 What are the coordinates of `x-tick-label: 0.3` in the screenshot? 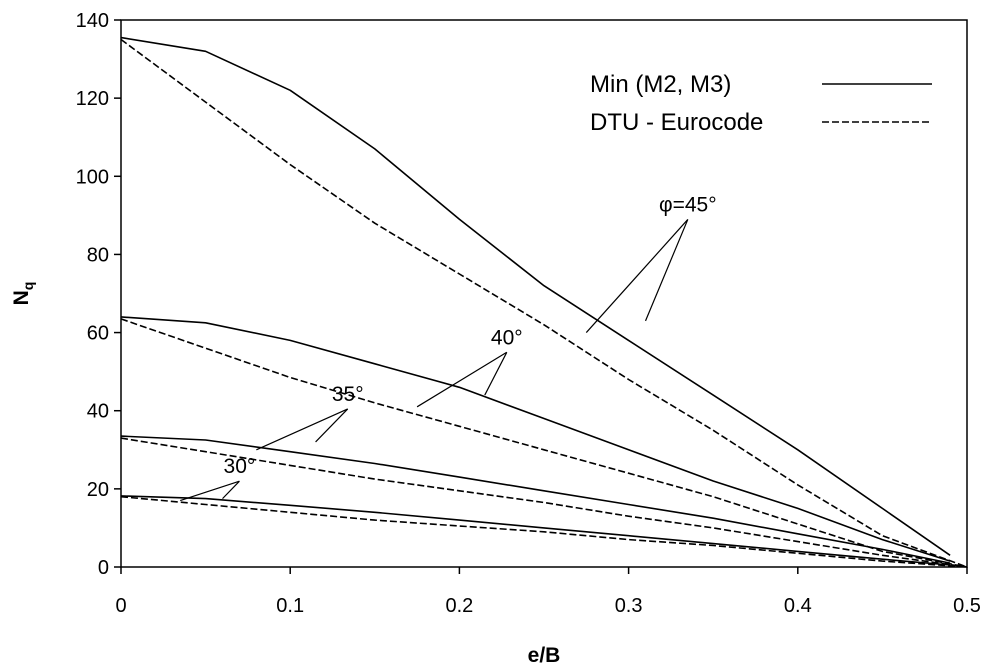 It's located at (629, 606).